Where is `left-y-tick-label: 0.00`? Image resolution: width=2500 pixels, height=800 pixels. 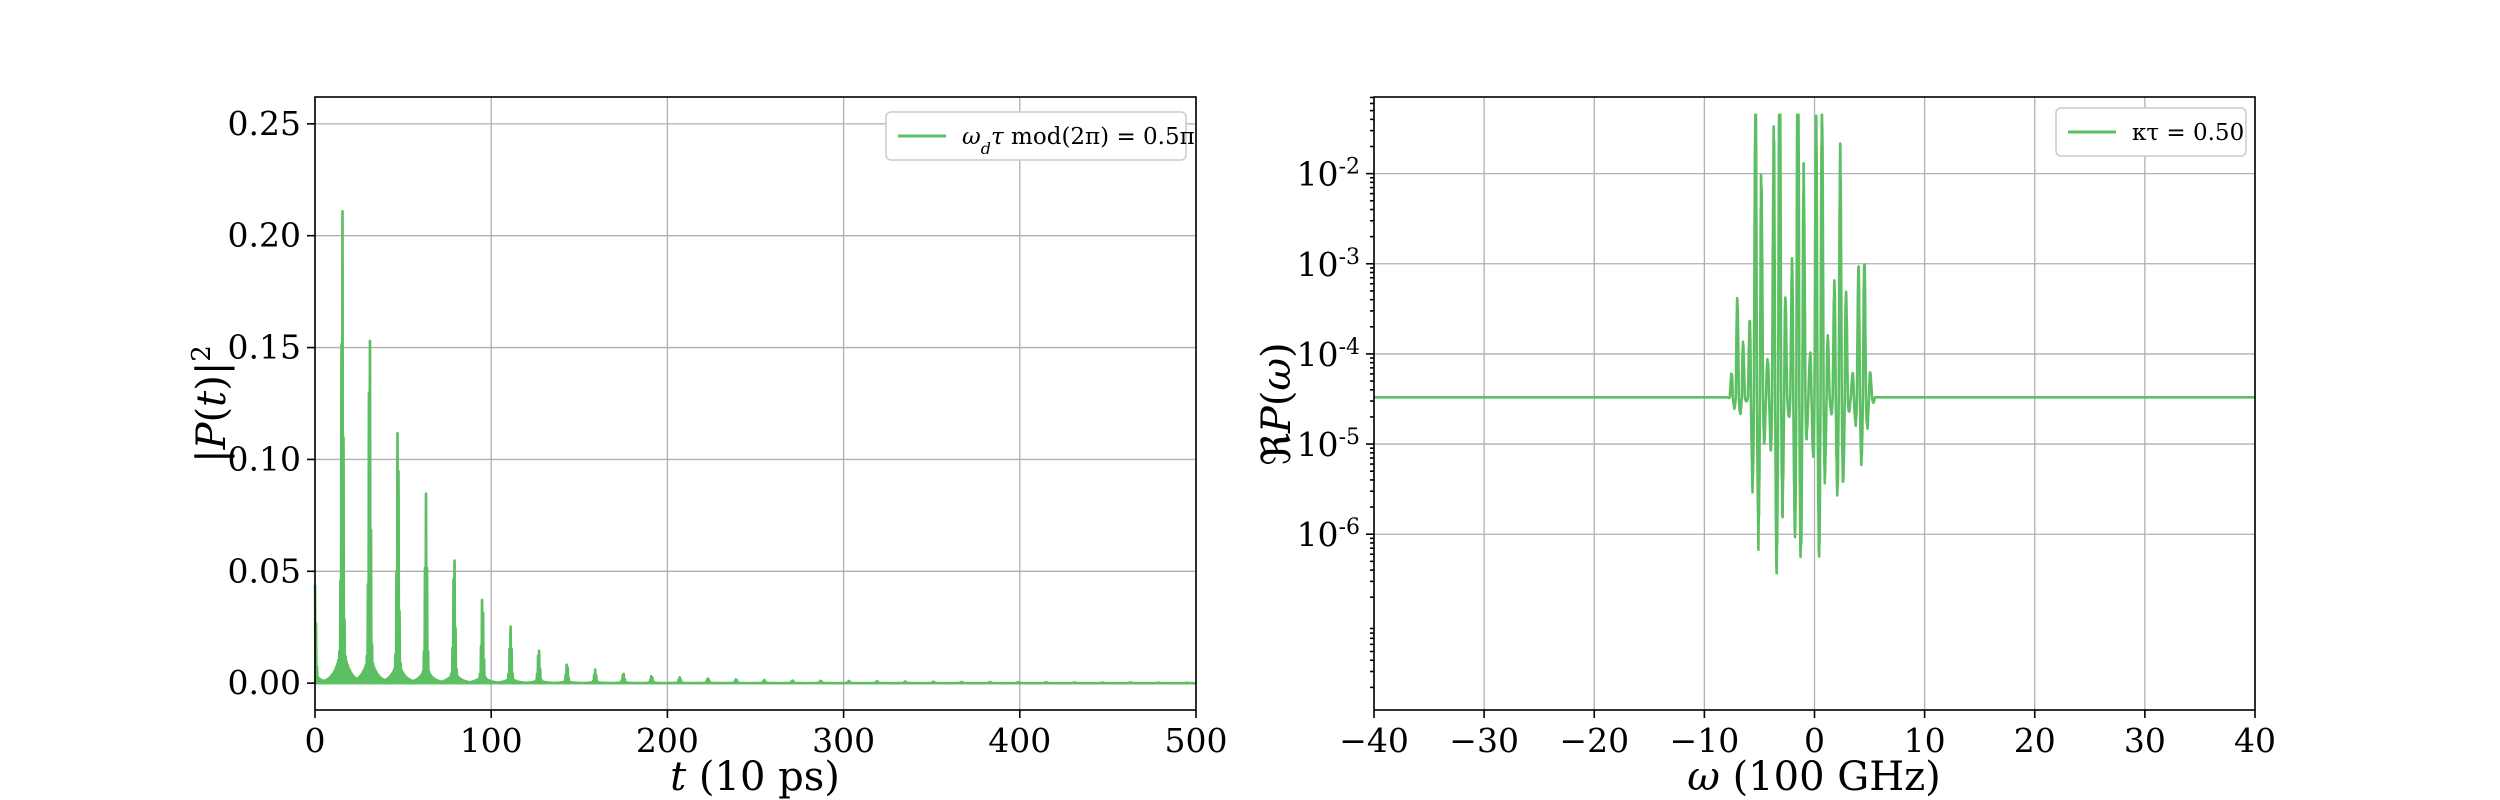 left-y-tick-label: 0.00 is located at coordinates (264, 682).